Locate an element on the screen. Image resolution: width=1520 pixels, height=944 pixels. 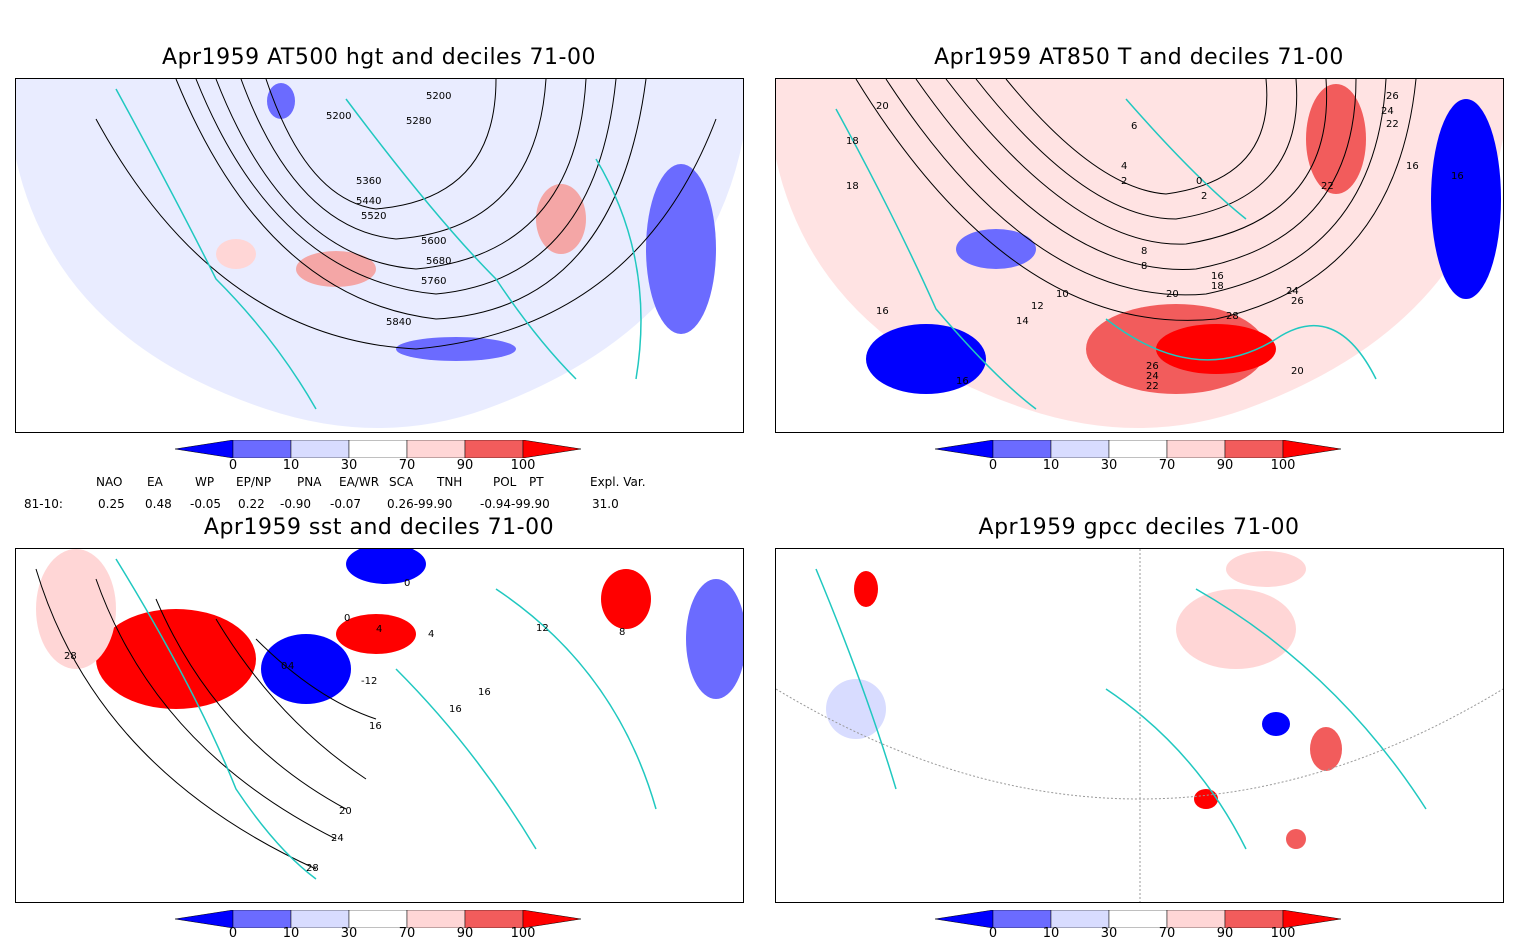
index-value: -0.05 is located at coordinates (206, 504).